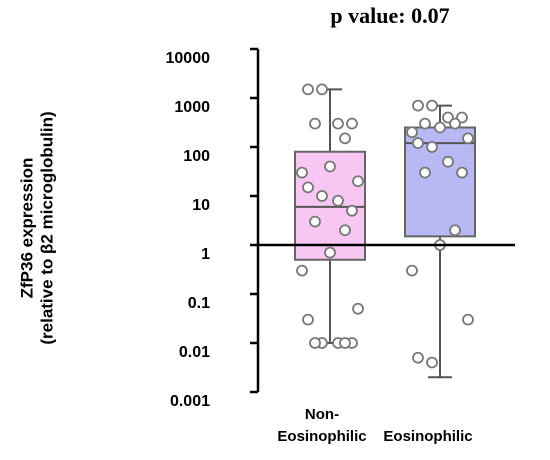  I want to click on y-axis-label: (relative to β2 microglobulin), so click(46, 227).